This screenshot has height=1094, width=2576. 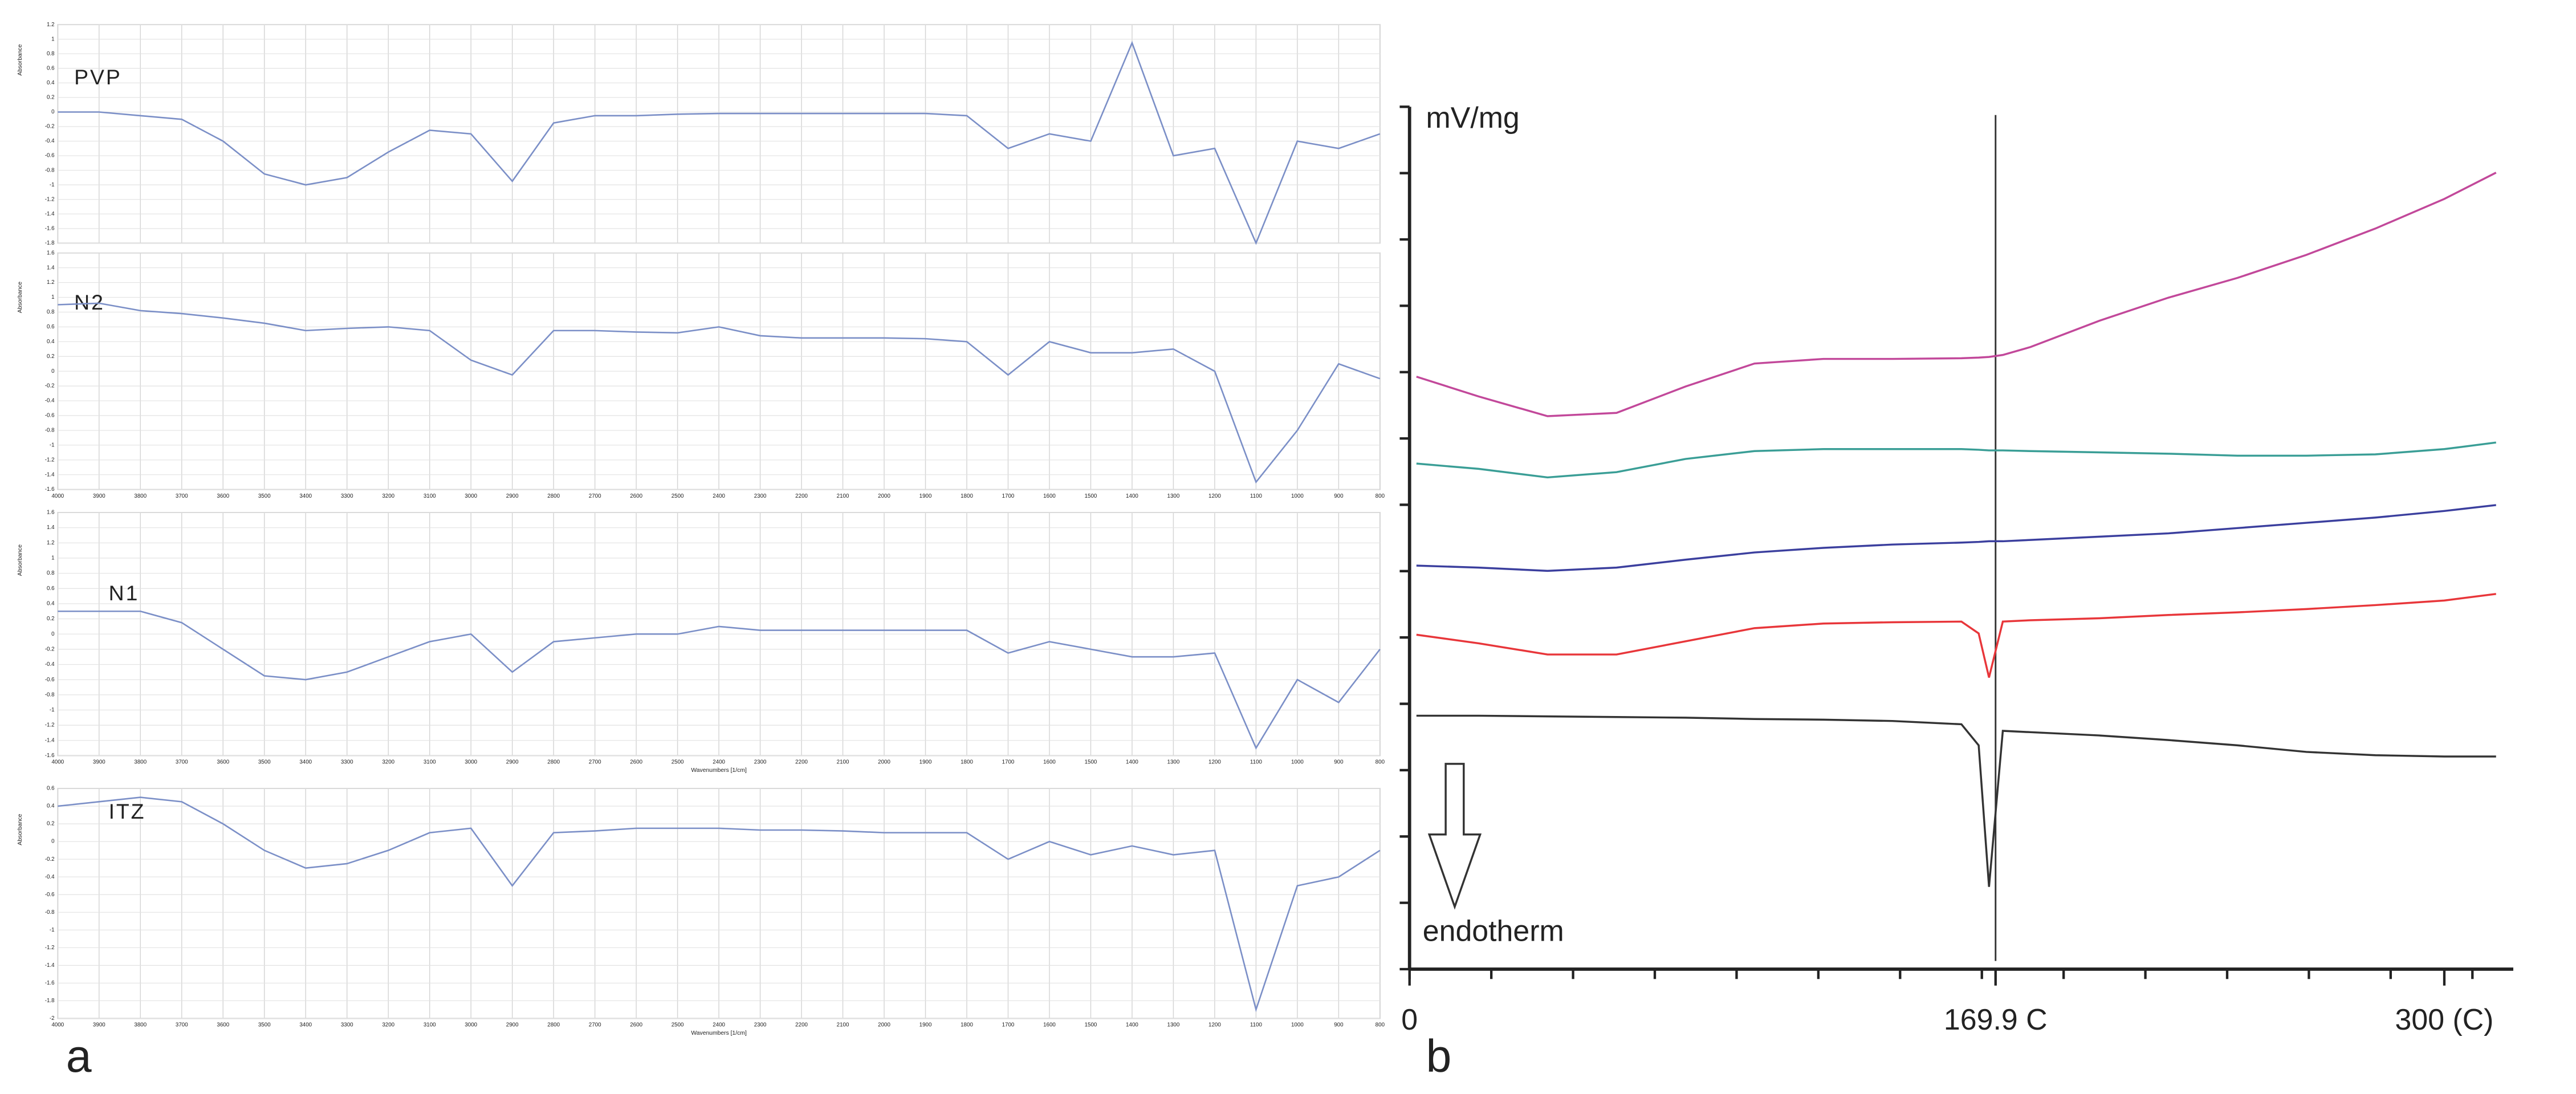 I want to click on x-tick-label: 2200, so click(x=801, y=496).